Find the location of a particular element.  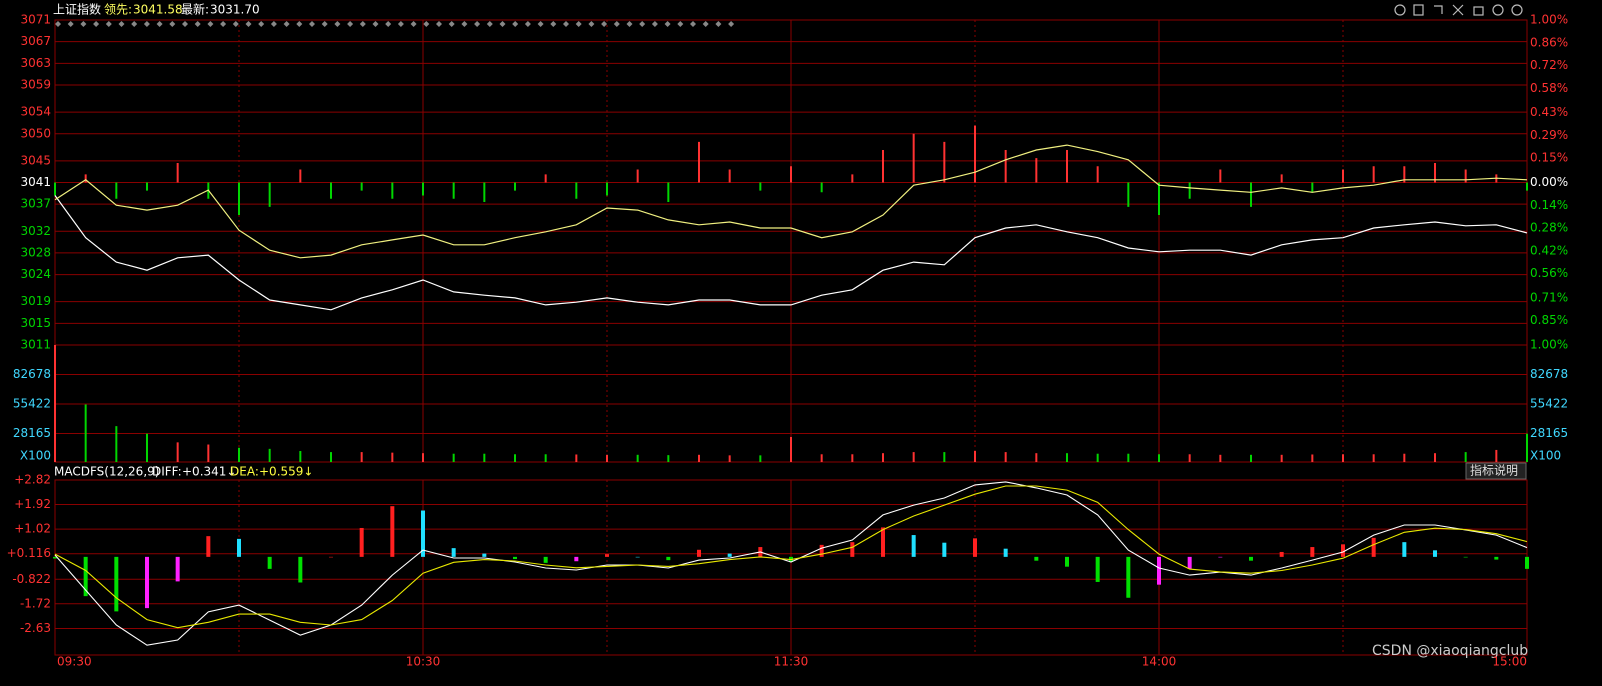

button-box is located at coordinates (1496, 471).